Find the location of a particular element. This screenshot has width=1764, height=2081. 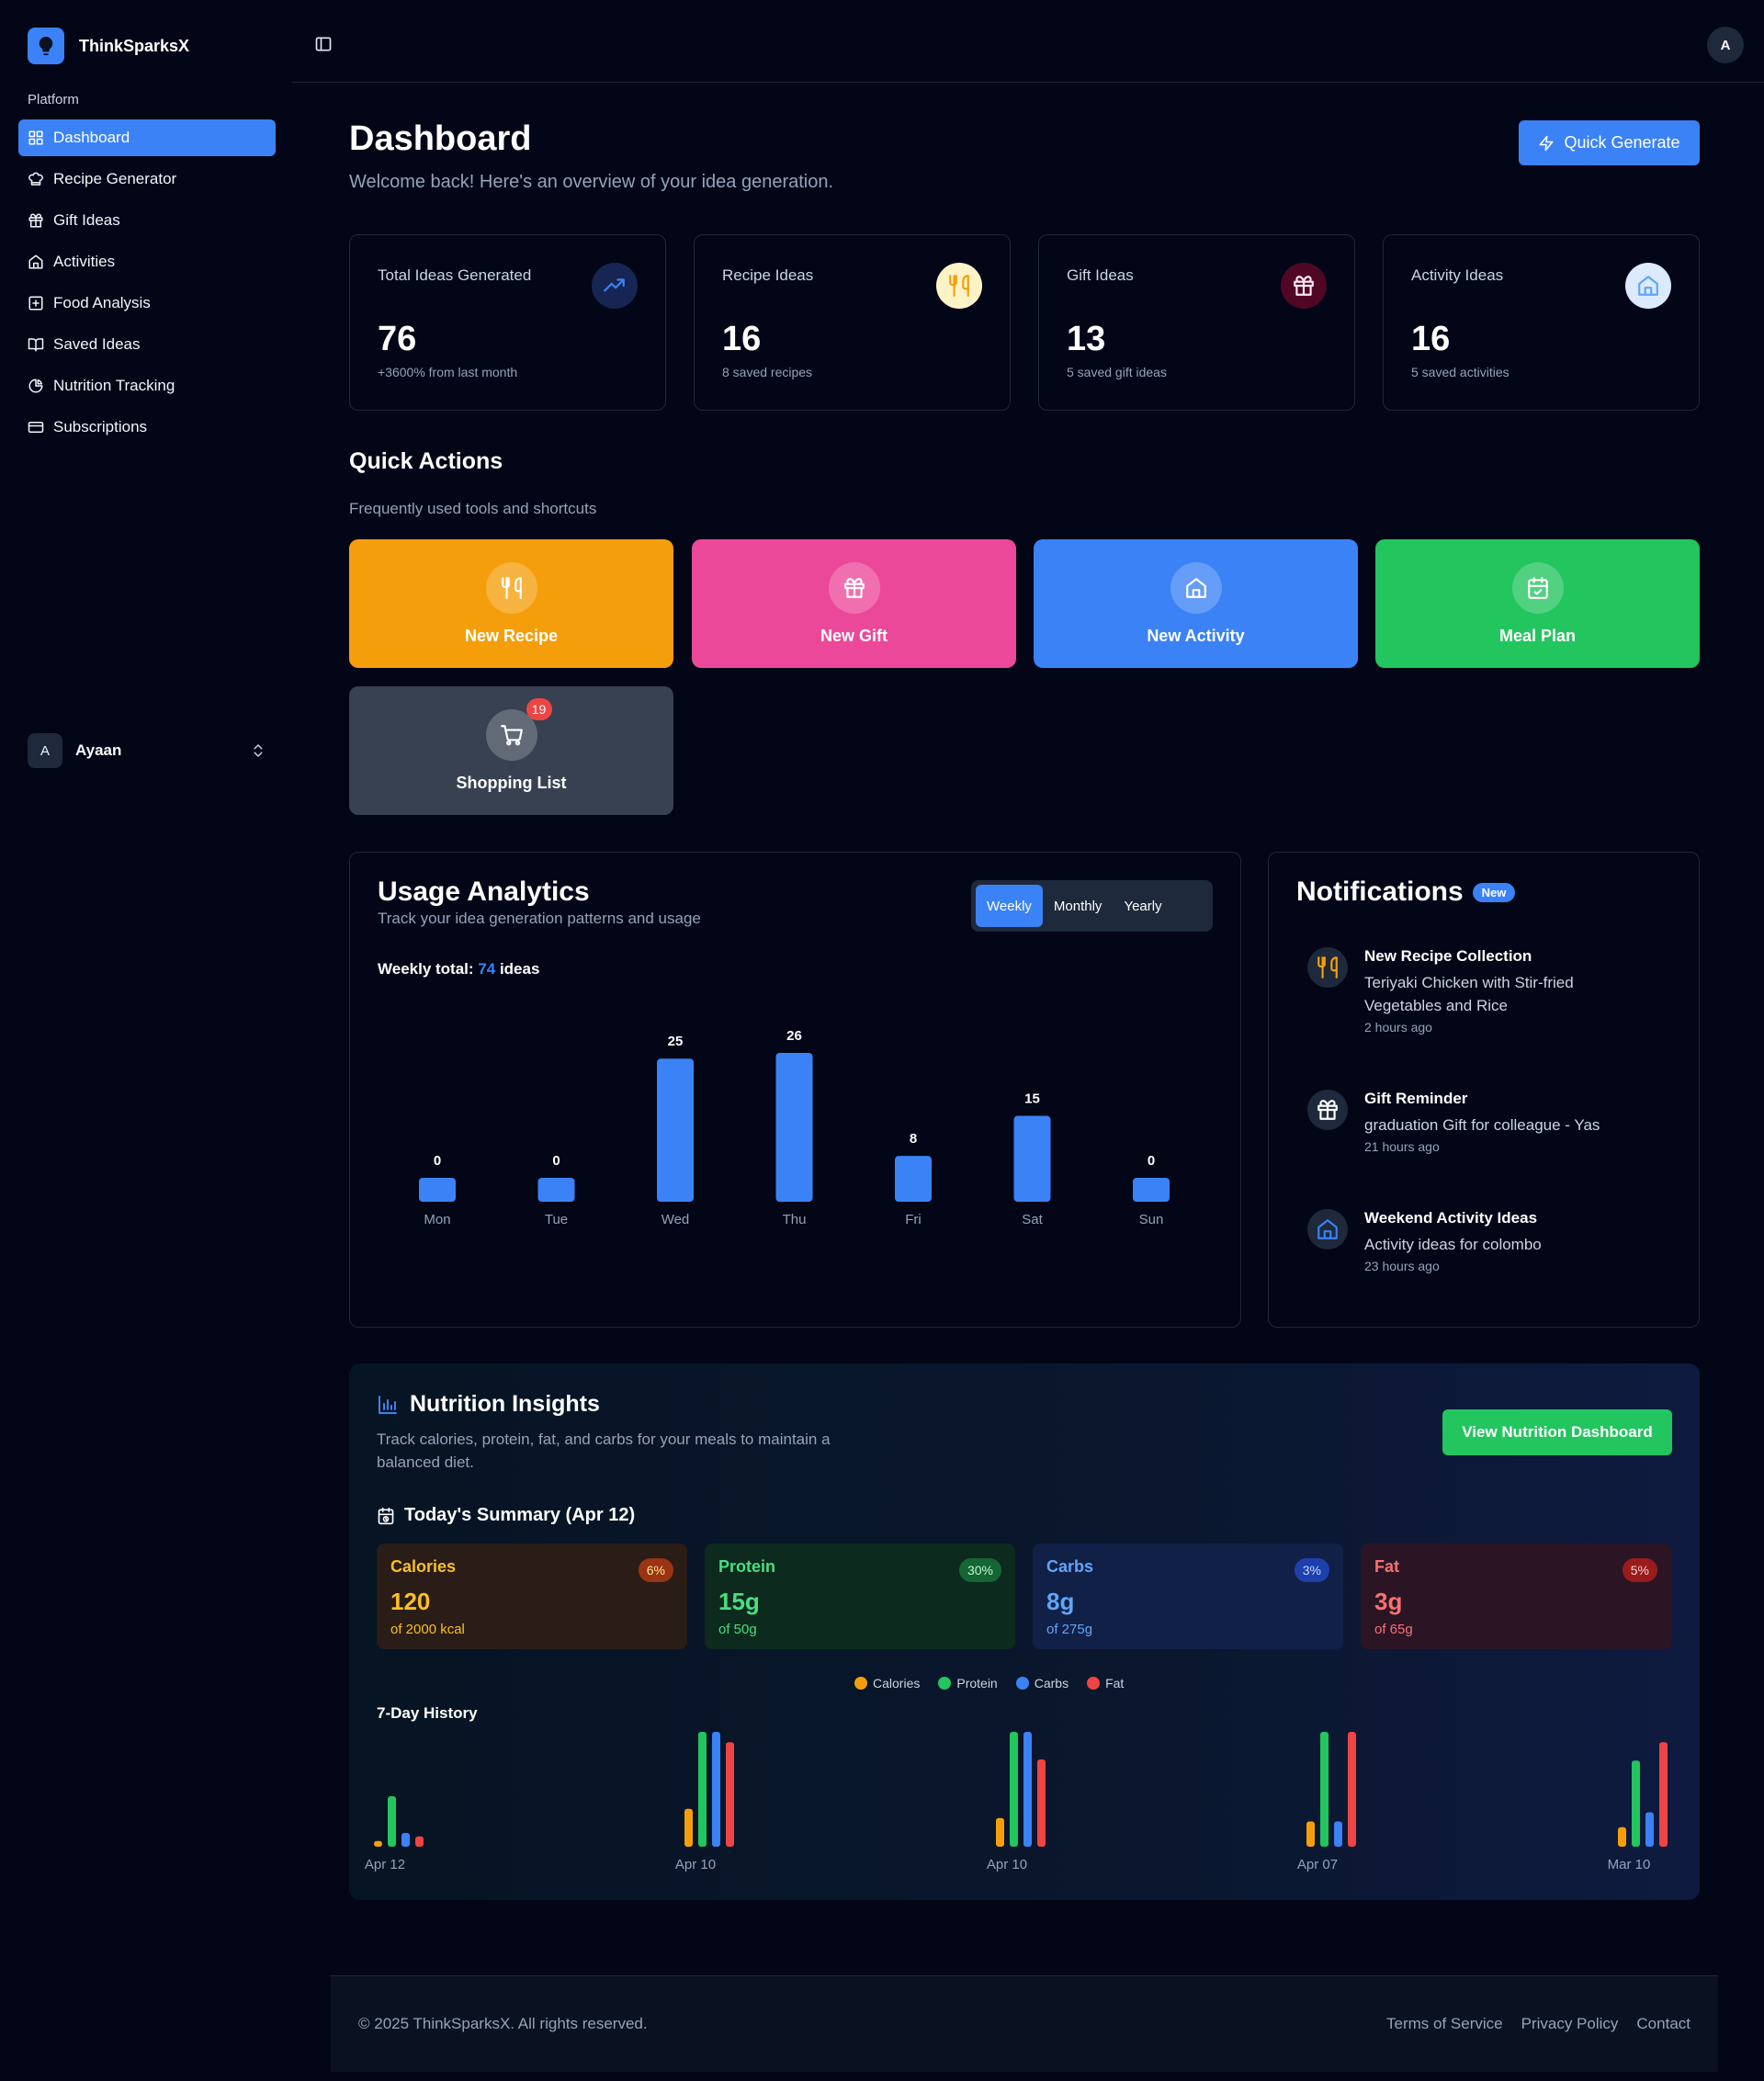

page-title: Dashboard is located at coordinates (441, 139).